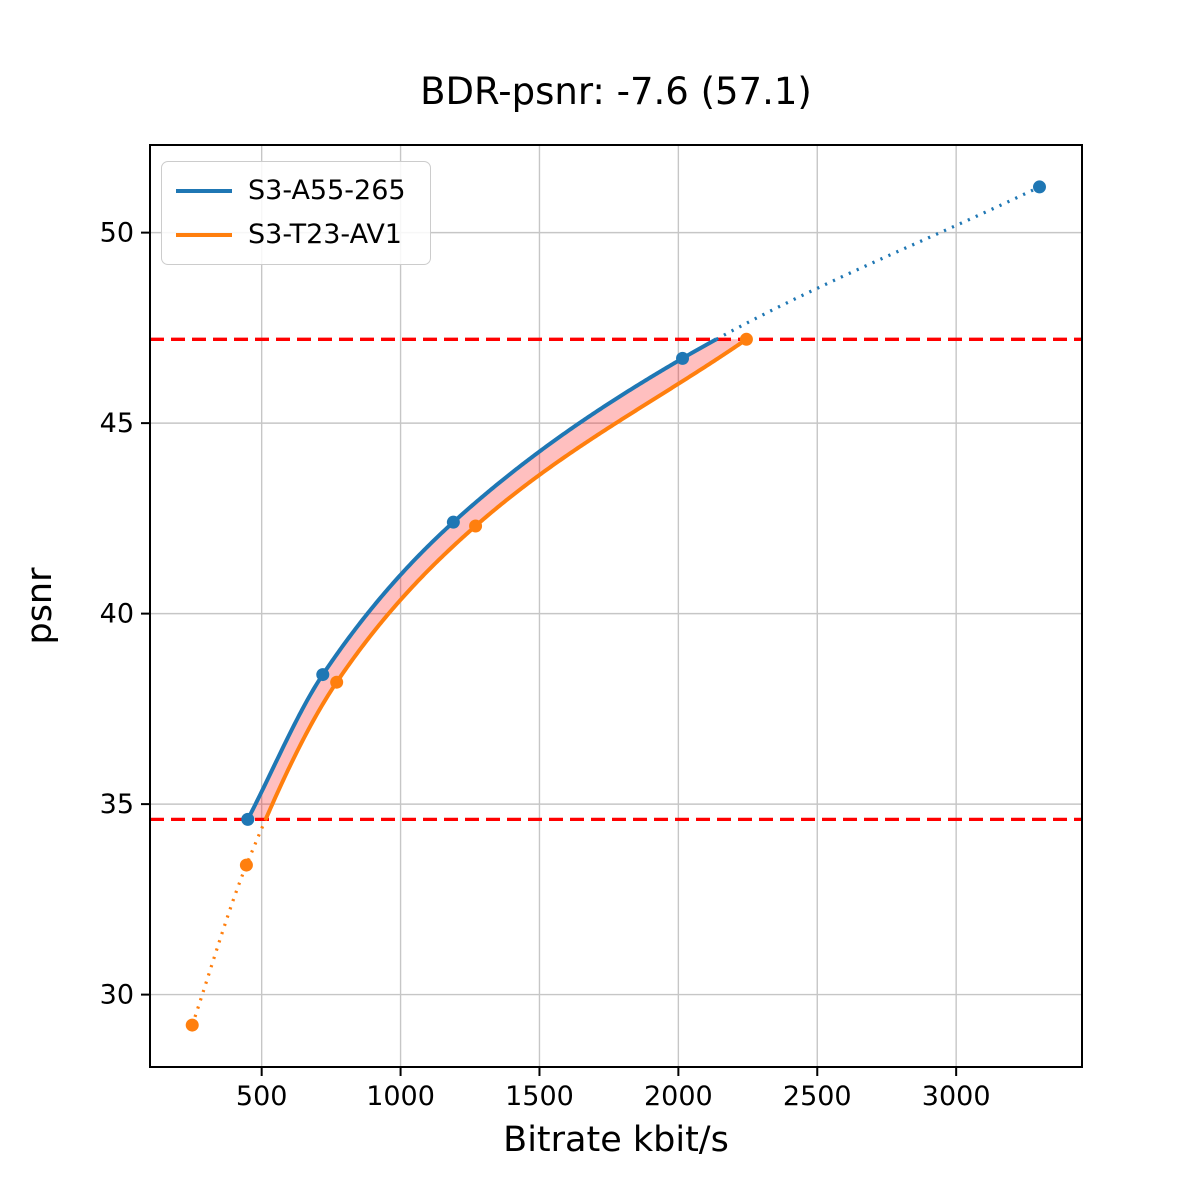  What do you see at coordinates (117, 804) in the screenshot?
I see `y-tick-label: 35` at bounding box center [117, 804].